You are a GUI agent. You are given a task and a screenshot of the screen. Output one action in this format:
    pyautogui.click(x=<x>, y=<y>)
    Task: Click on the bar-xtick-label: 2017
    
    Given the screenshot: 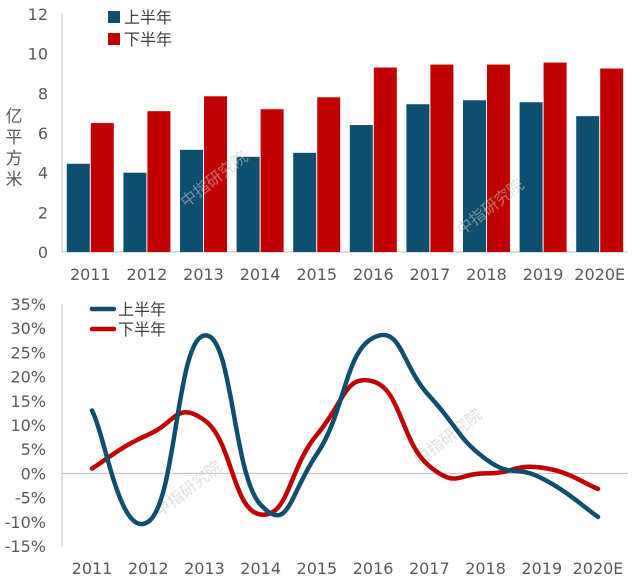 What is the action you would take?
    pyautogui.click(x=430, y=274)
    